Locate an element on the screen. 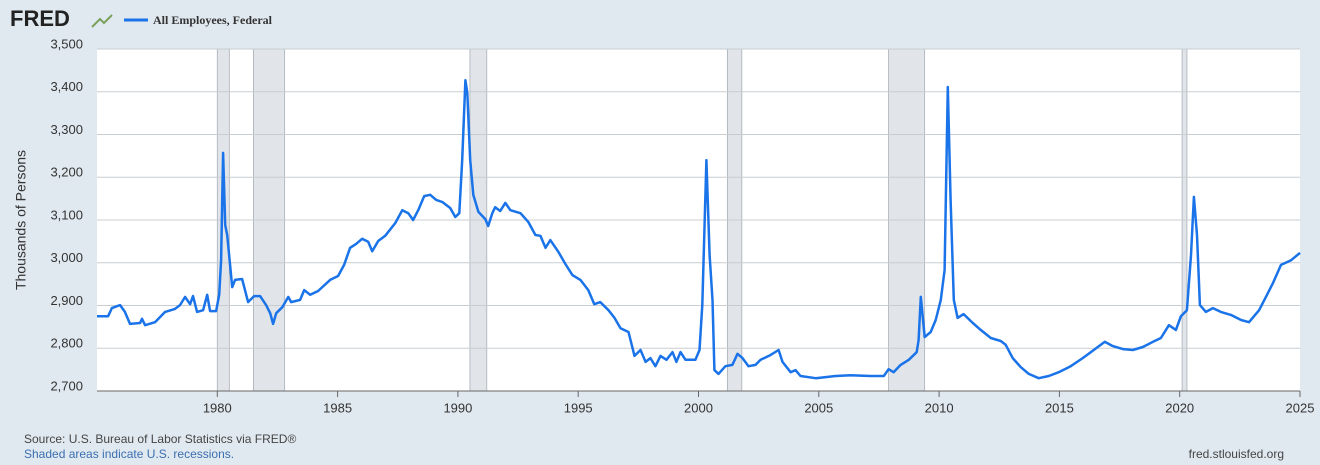 The height and width of the screenshot is (465, 1320). x-tick-label: 1985 is located at coordinates (337, 407).